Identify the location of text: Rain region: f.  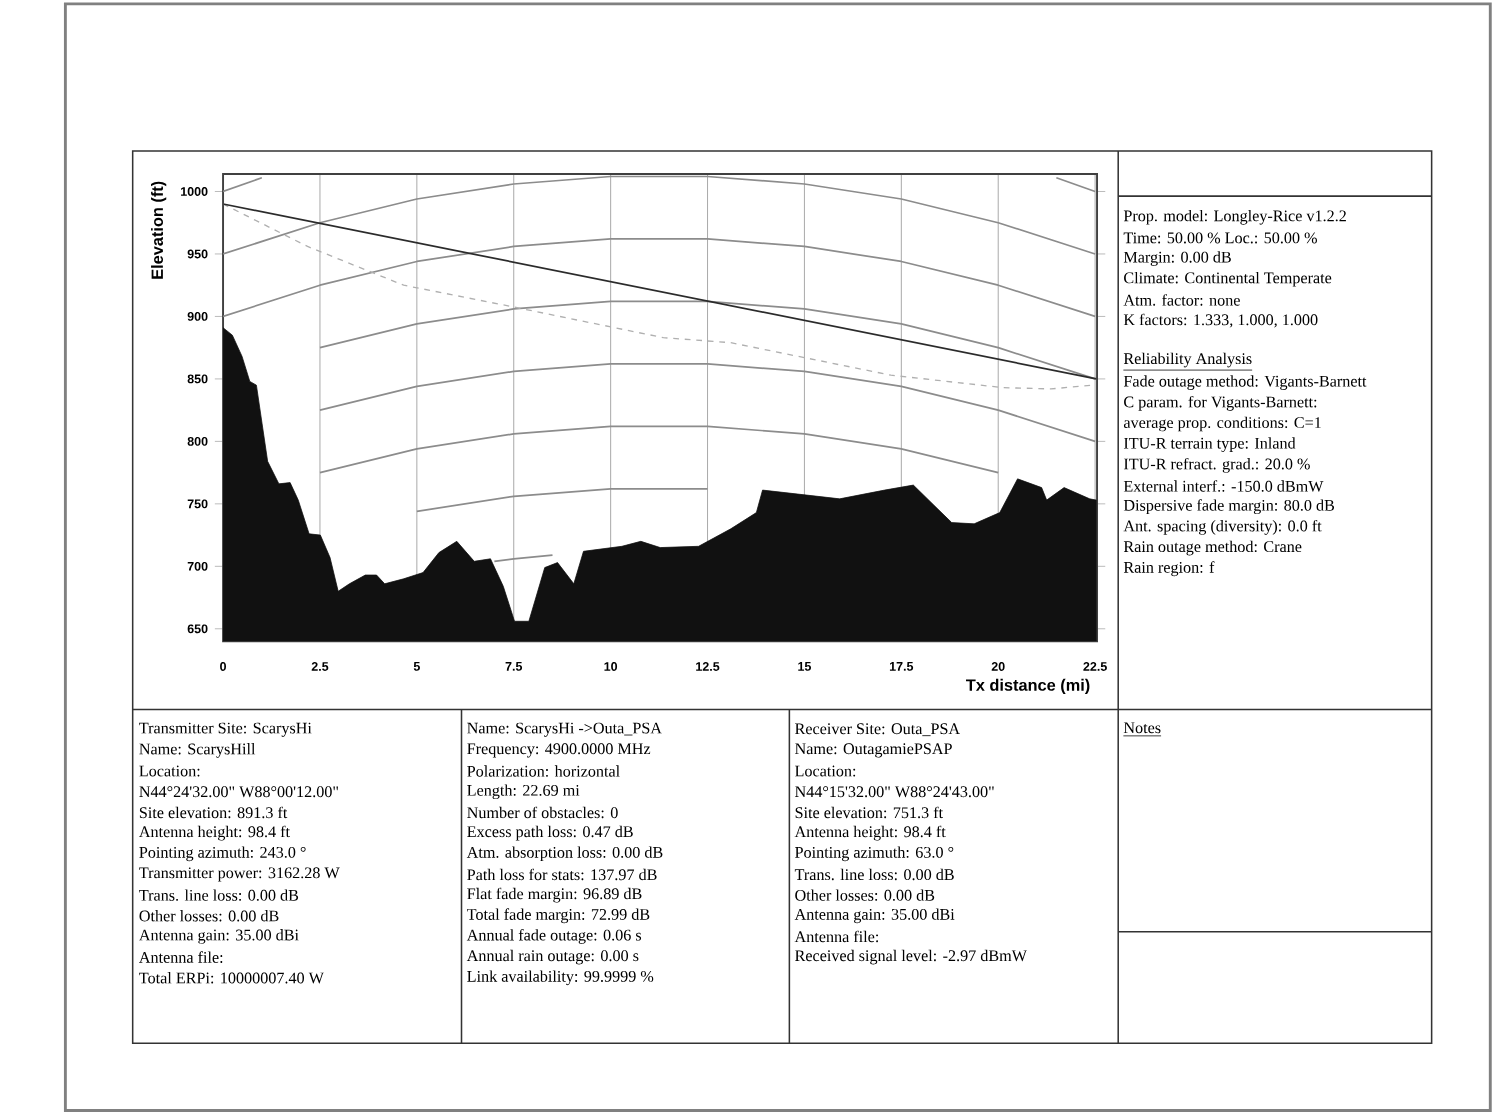
(1169, 568).